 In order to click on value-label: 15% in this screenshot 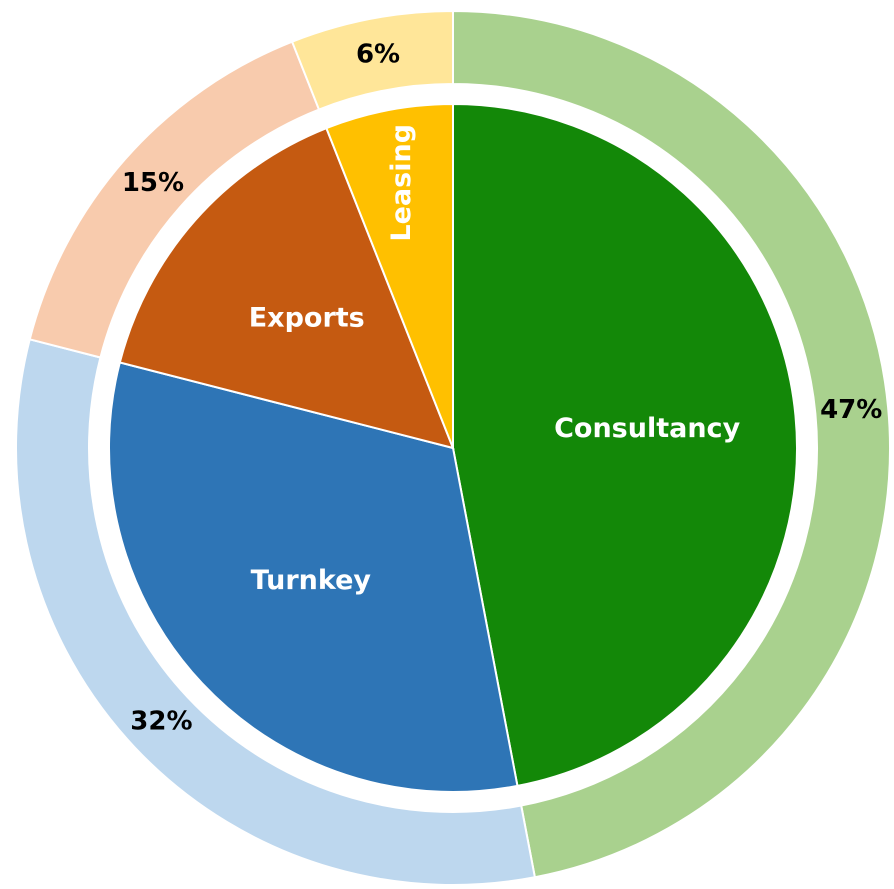, I will do `click(153, 183)`.